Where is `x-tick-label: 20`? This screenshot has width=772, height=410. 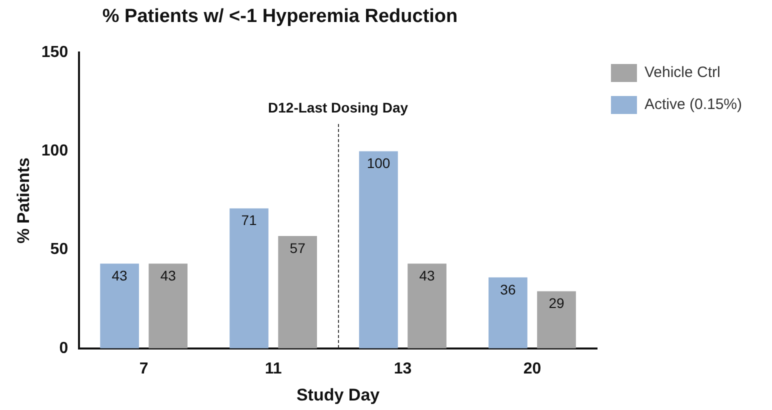 x-tick-label: 20 is located at coordinates (532, 369).